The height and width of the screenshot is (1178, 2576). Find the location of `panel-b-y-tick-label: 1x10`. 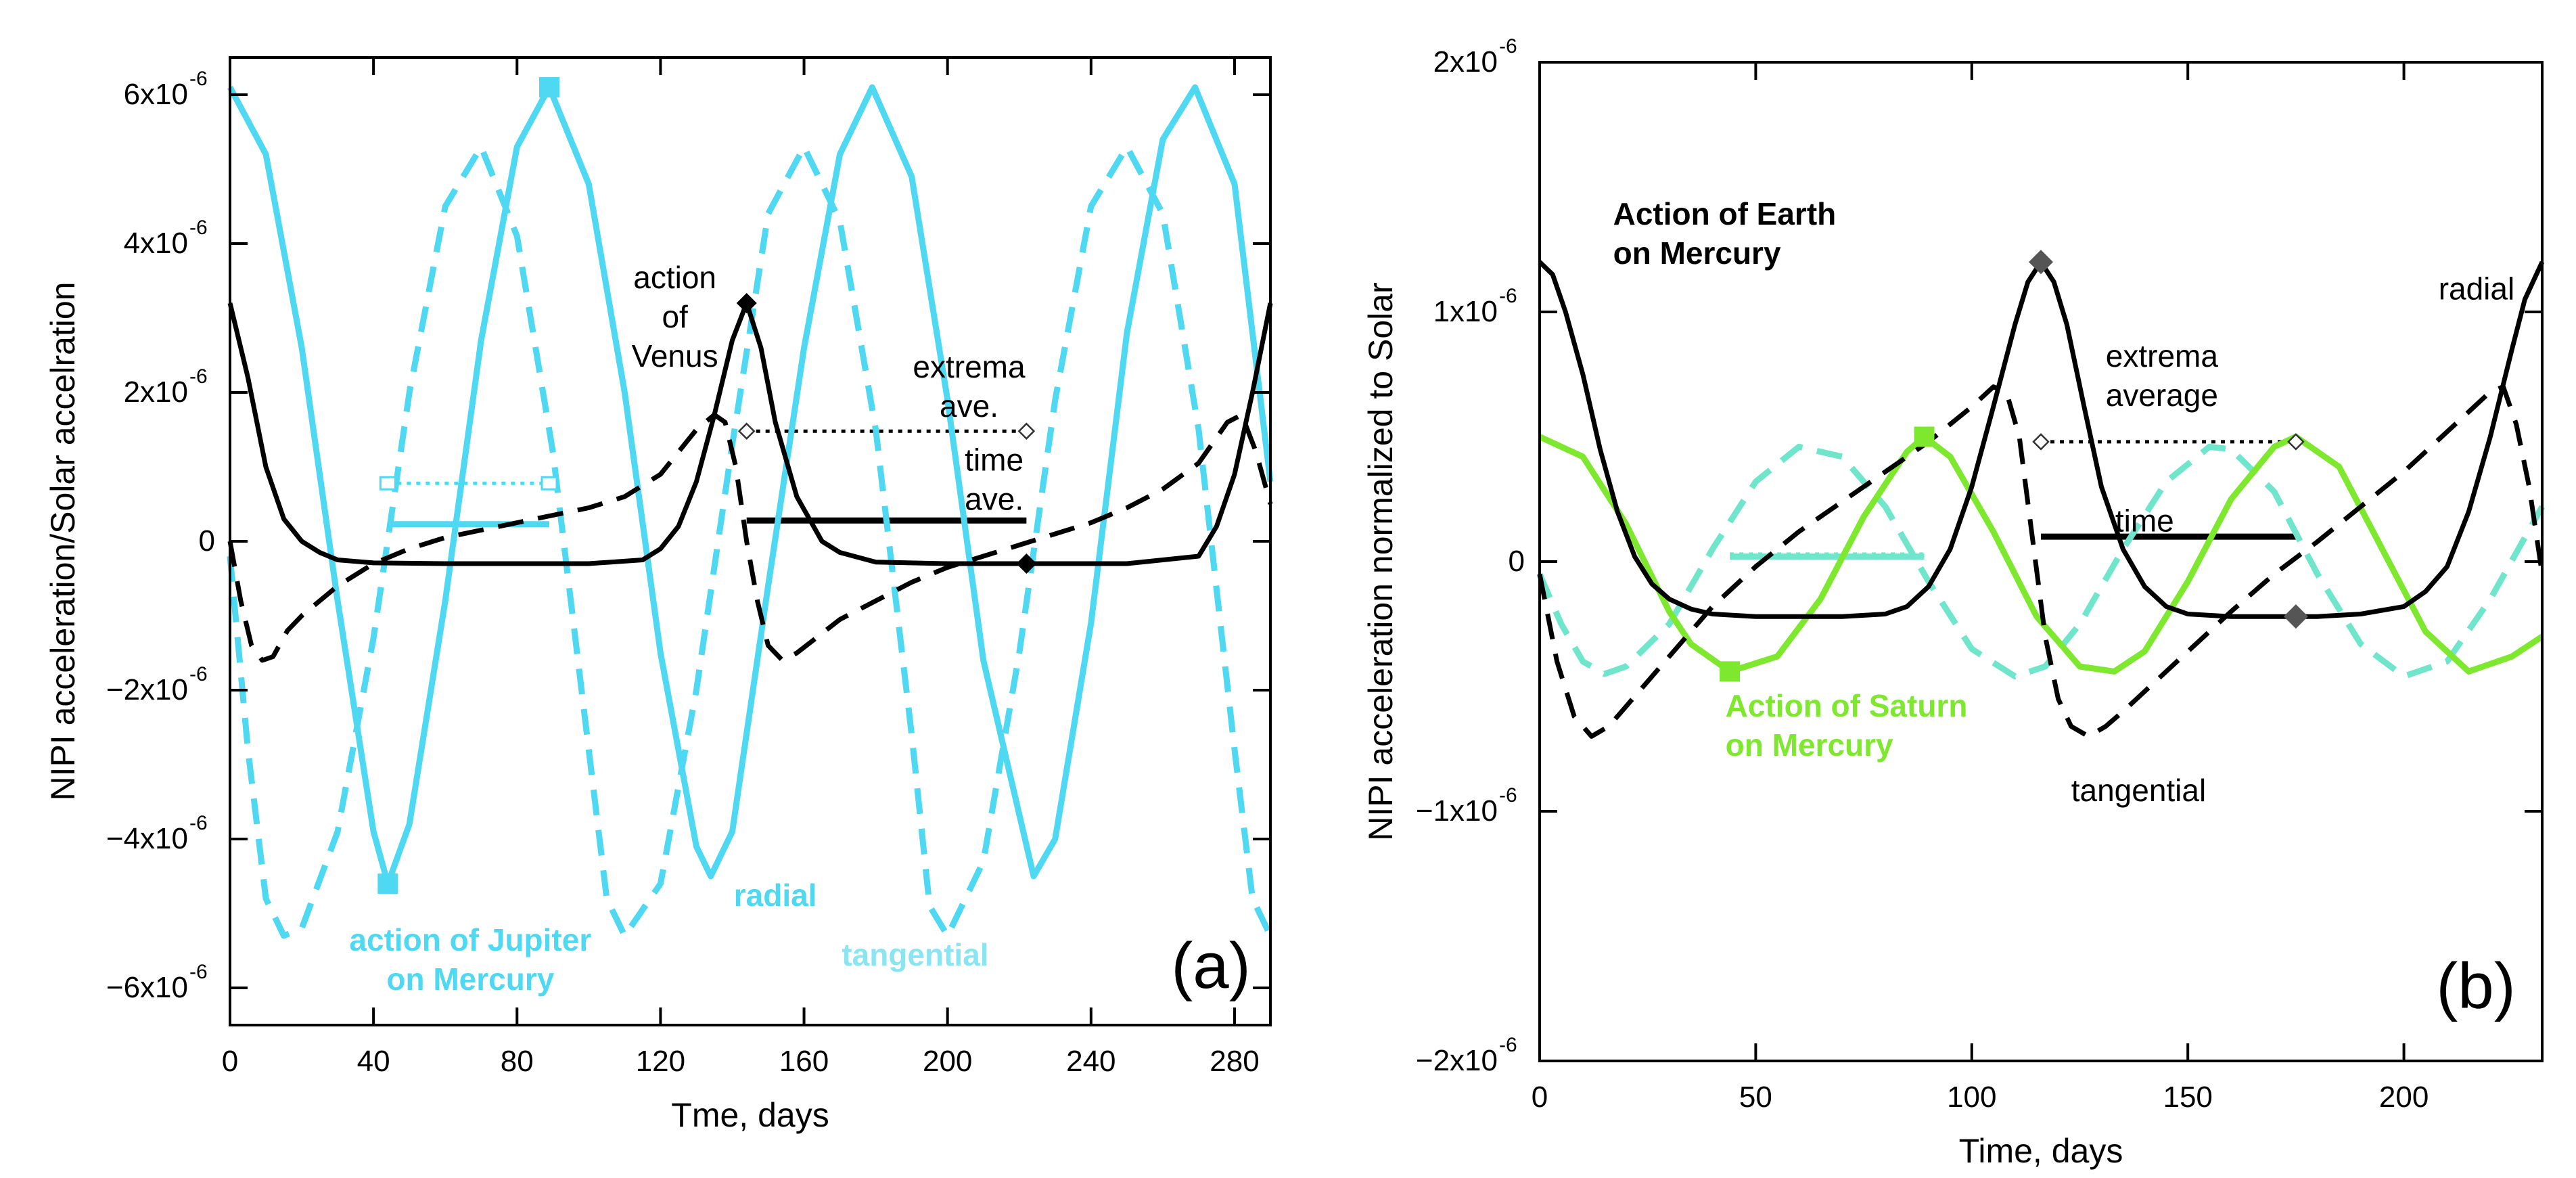

panel-b-y-tick-label: 1x10 is located at coordinates (1465, 311).